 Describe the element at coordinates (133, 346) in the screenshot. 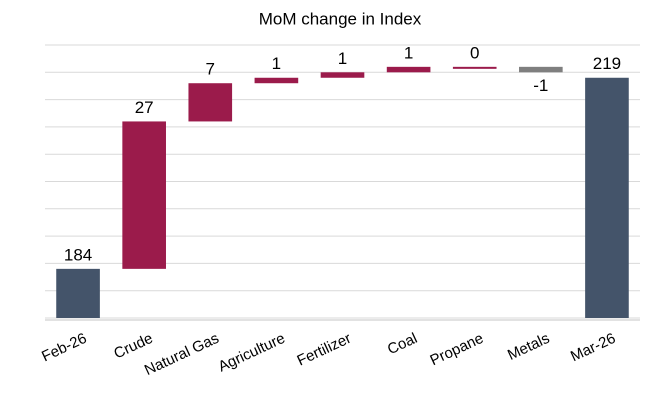

I see `x-tick-label: Crude` at that location.